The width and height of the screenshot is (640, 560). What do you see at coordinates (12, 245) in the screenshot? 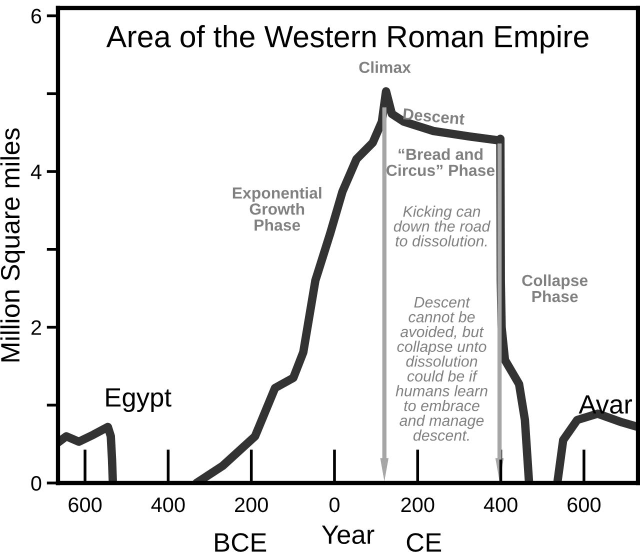
I see `y-axis-title: Million Square miles` at bounding box center [12, 245].